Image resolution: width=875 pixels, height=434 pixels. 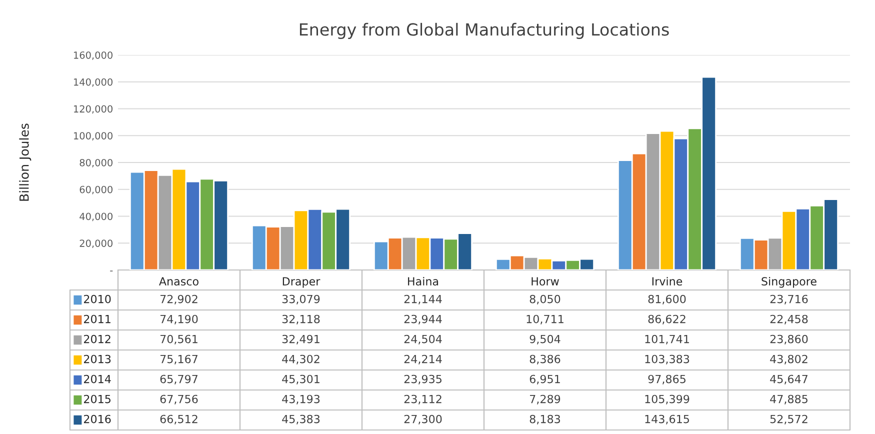 What do you see at coordinates (96, 190) in the screenshot?
I see `y-tick-label: 60,000` at bounding box center [96, 190].